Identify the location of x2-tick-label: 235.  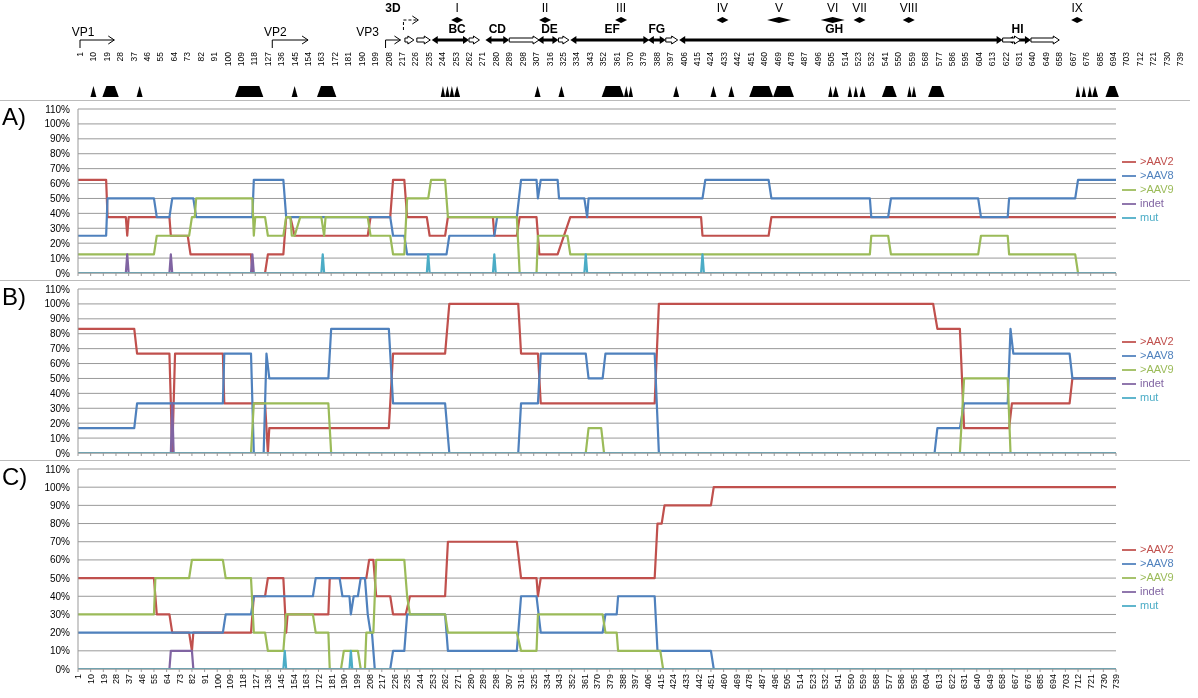
(428, 59).